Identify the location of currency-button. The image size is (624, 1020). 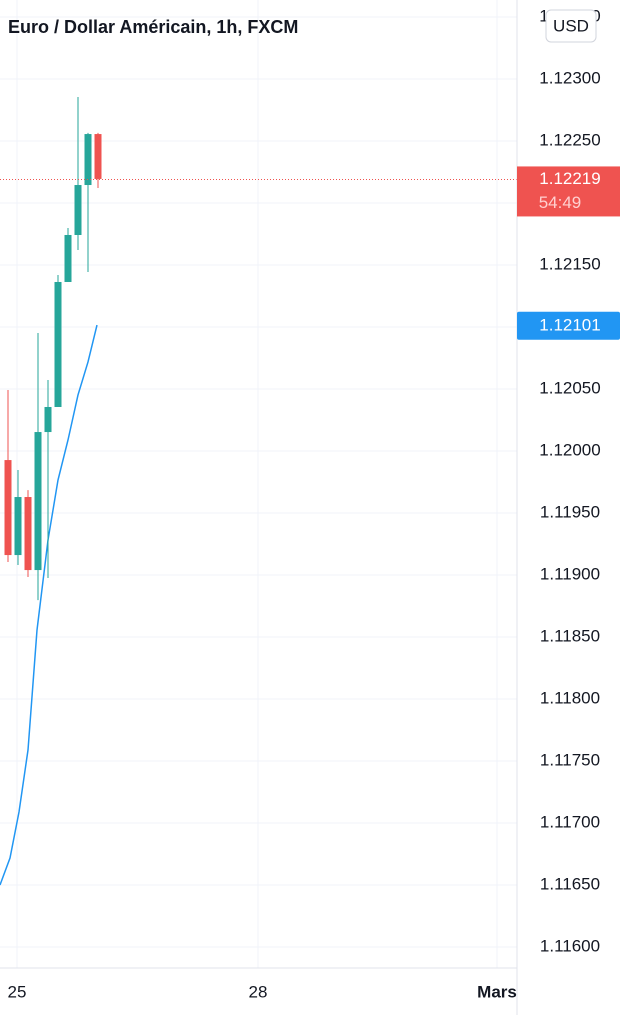
(571, 26).